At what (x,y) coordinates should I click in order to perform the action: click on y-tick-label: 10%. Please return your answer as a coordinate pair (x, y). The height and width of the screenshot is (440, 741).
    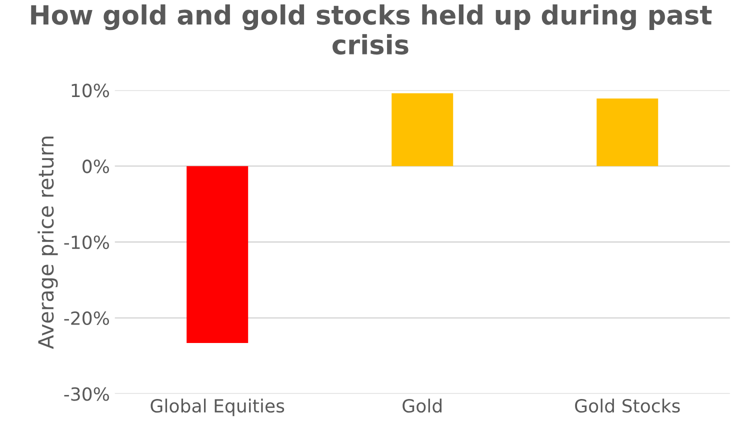
    Looking at the image, I should click on (90, 91).